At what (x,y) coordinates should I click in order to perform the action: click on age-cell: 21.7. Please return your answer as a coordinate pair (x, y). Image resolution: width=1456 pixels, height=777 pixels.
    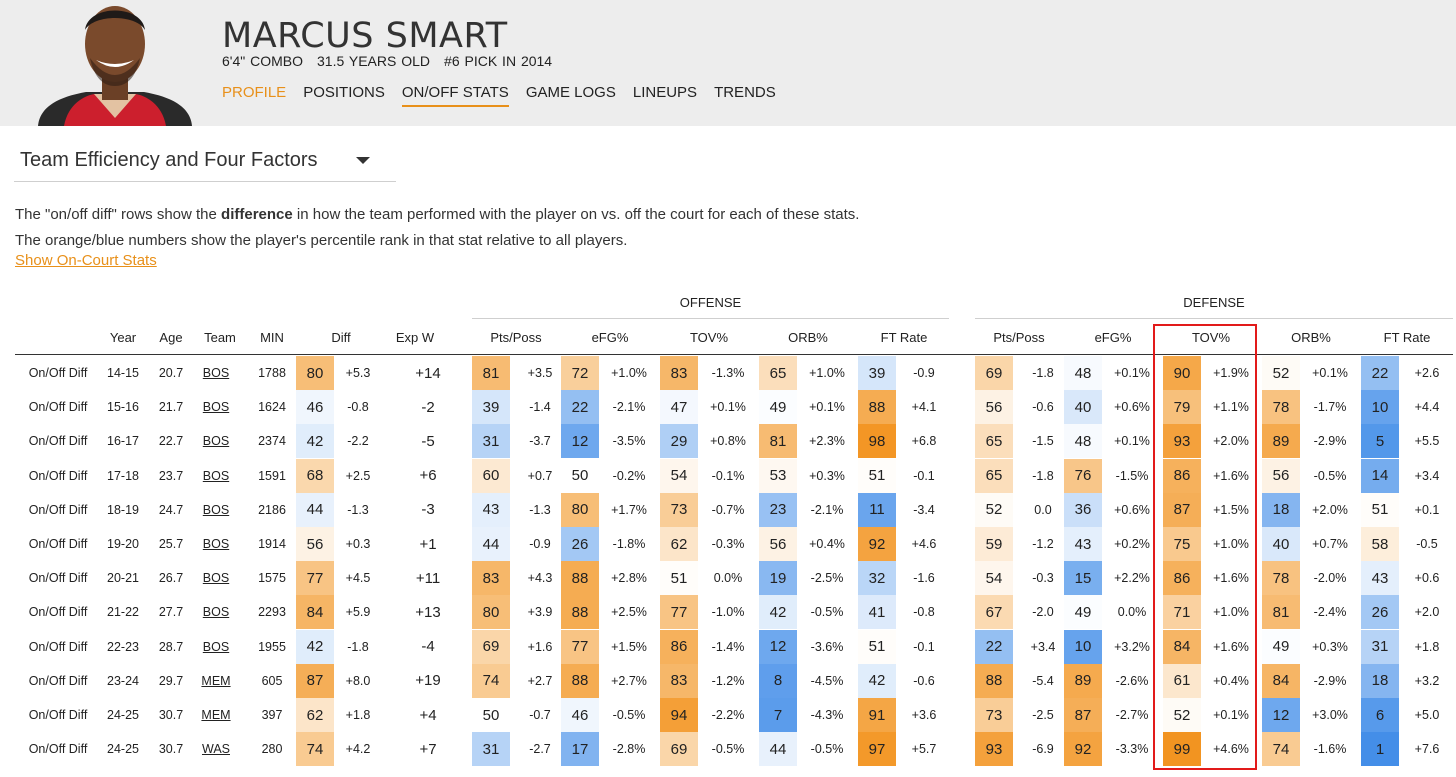
    Looking at the image, I should click on (171, 407).